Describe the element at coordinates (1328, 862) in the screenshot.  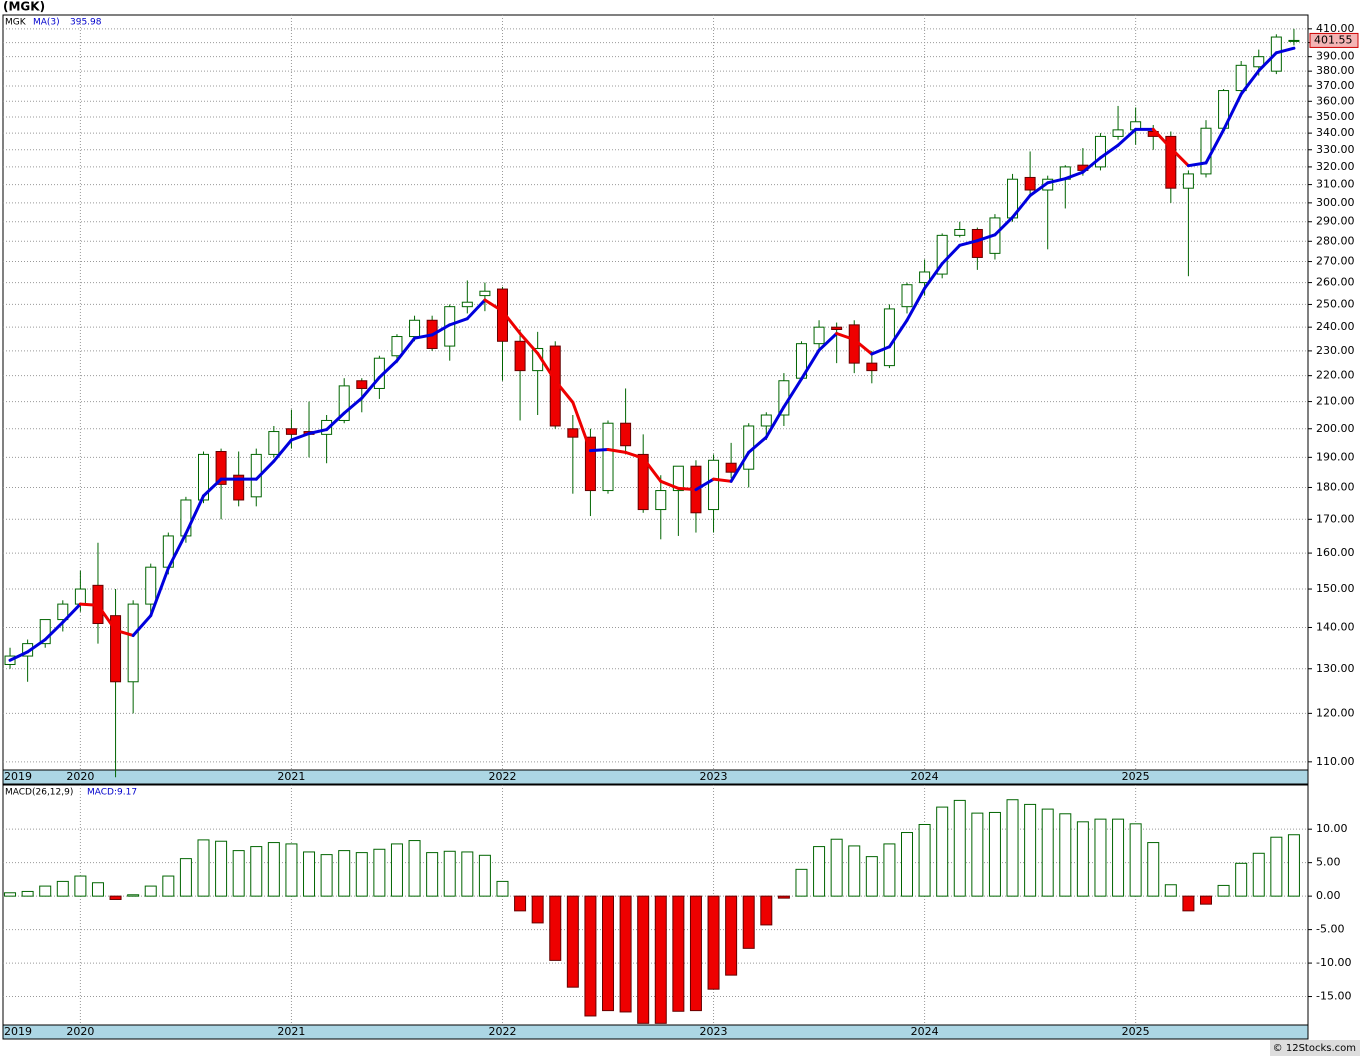
I see `y-tick-label: 5.00` at that location.